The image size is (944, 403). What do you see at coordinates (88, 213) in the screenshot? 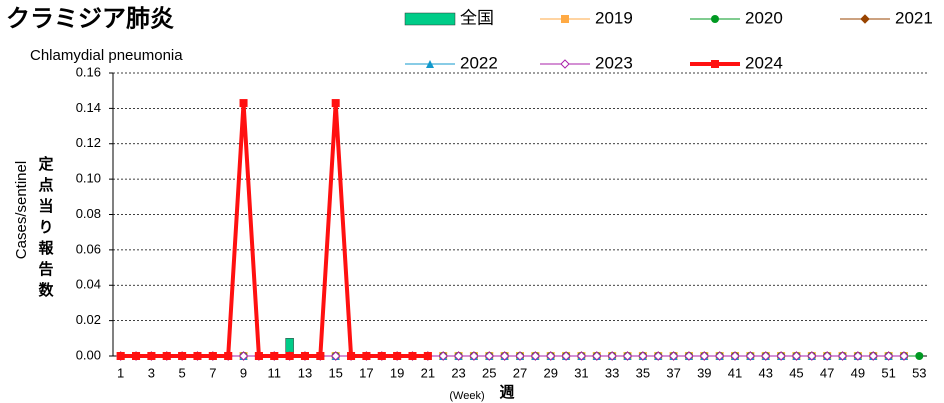
I see `y-tick-label: 0.08` at bounding box center [88, 213].